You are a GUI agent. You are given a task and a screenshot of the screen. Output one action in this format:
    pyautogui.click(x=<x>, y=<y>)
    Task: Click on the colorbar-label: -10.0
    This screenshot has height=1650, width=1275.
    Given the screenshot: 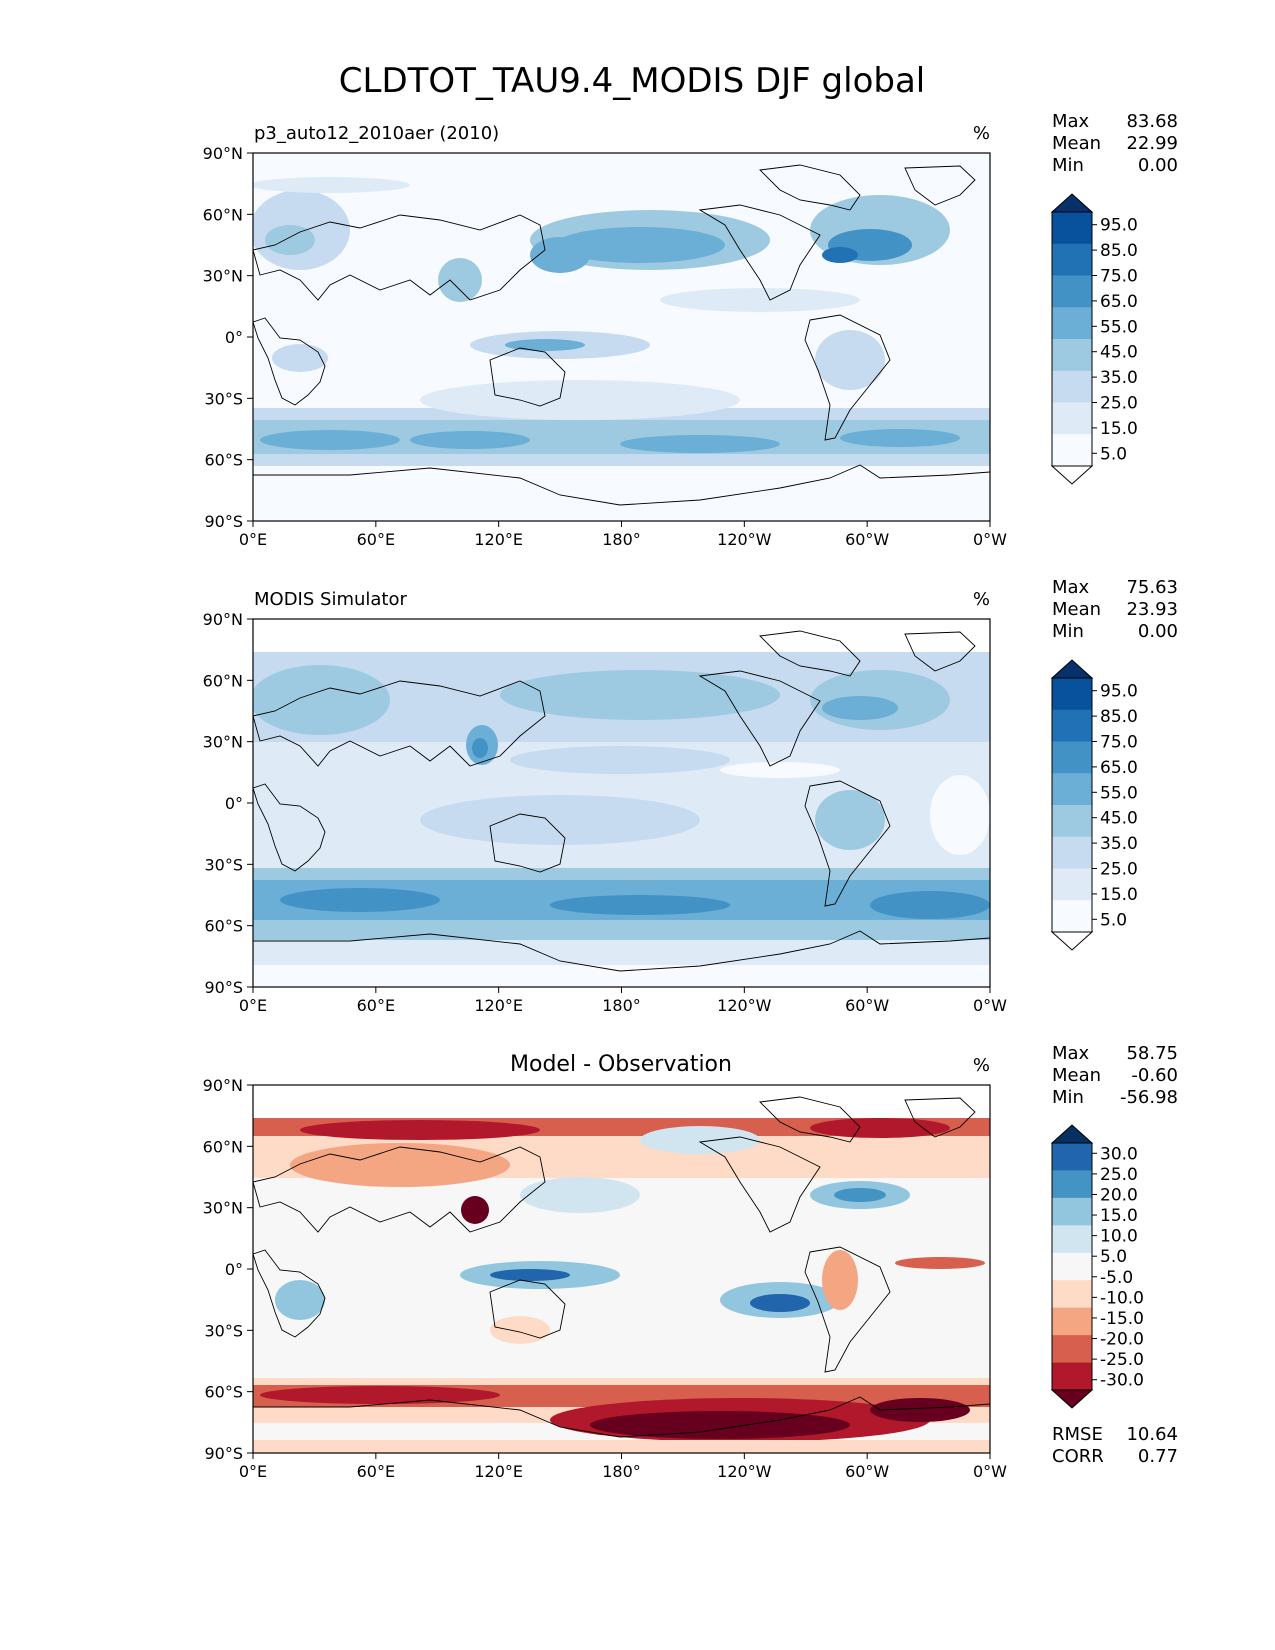 What is the action you would take?
    pyautogui.click(x=1122, y=1298)
    